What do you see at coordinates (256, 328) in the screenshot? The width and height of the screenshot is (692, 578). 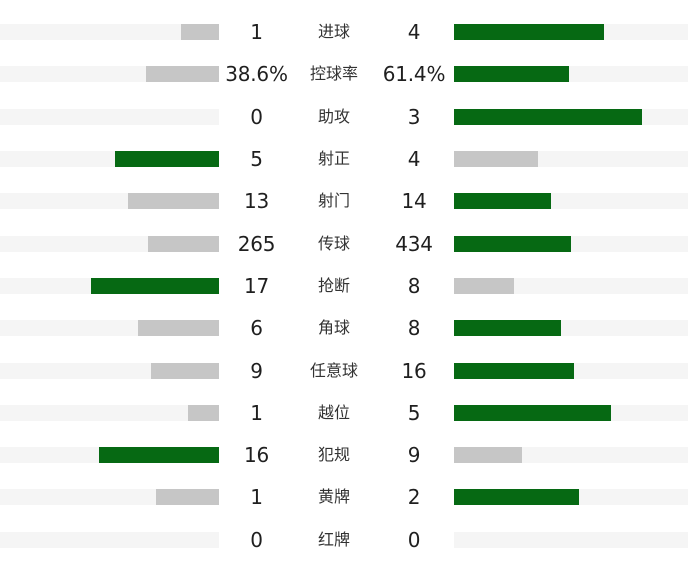 I see `home-stat-value: 6` at bounding box center [256, 328].